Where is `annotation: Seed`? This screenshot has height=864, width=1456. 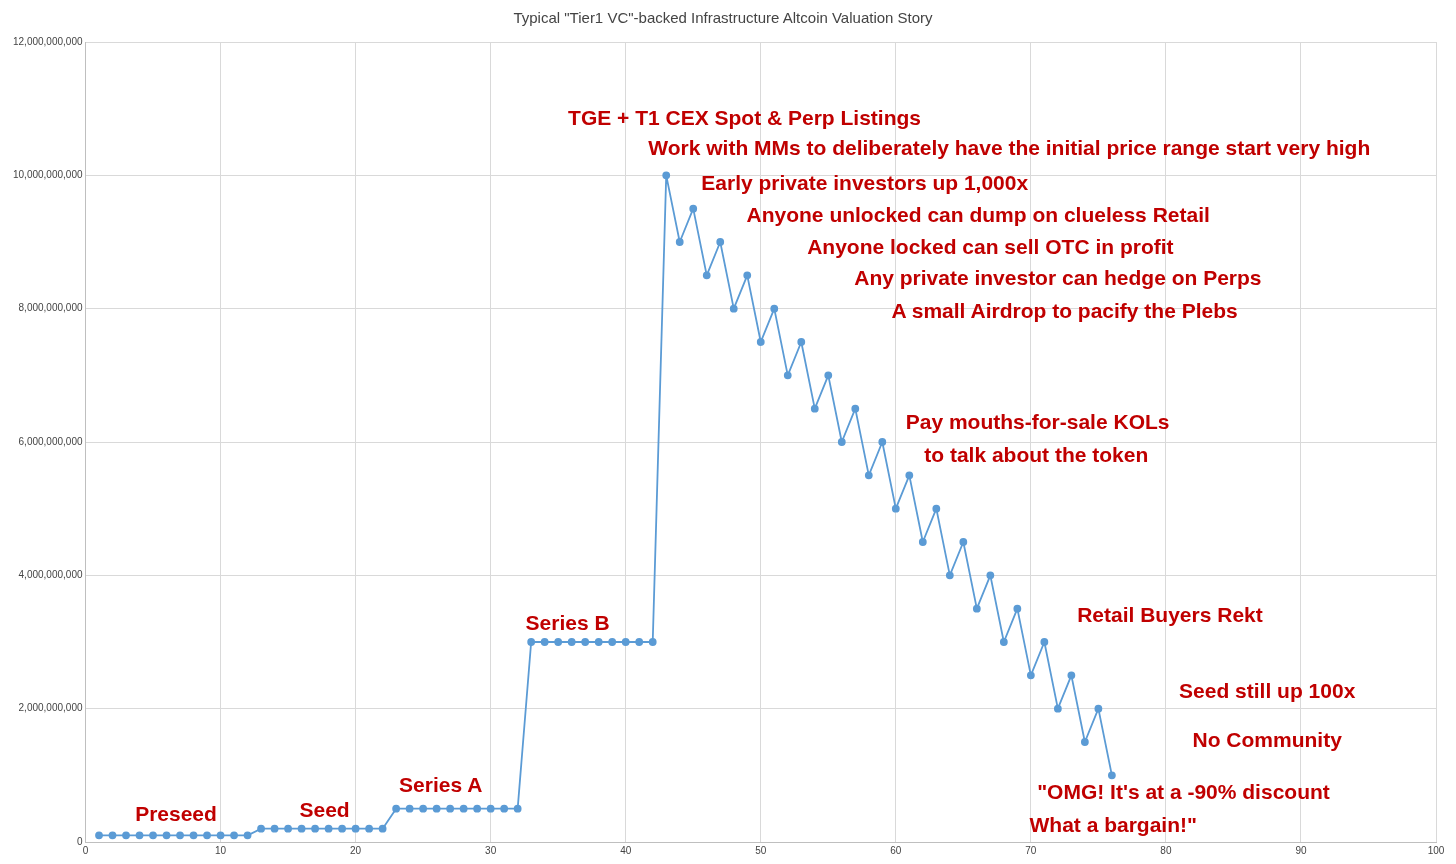 annotation: Seed is located at coordinates (324, 809).